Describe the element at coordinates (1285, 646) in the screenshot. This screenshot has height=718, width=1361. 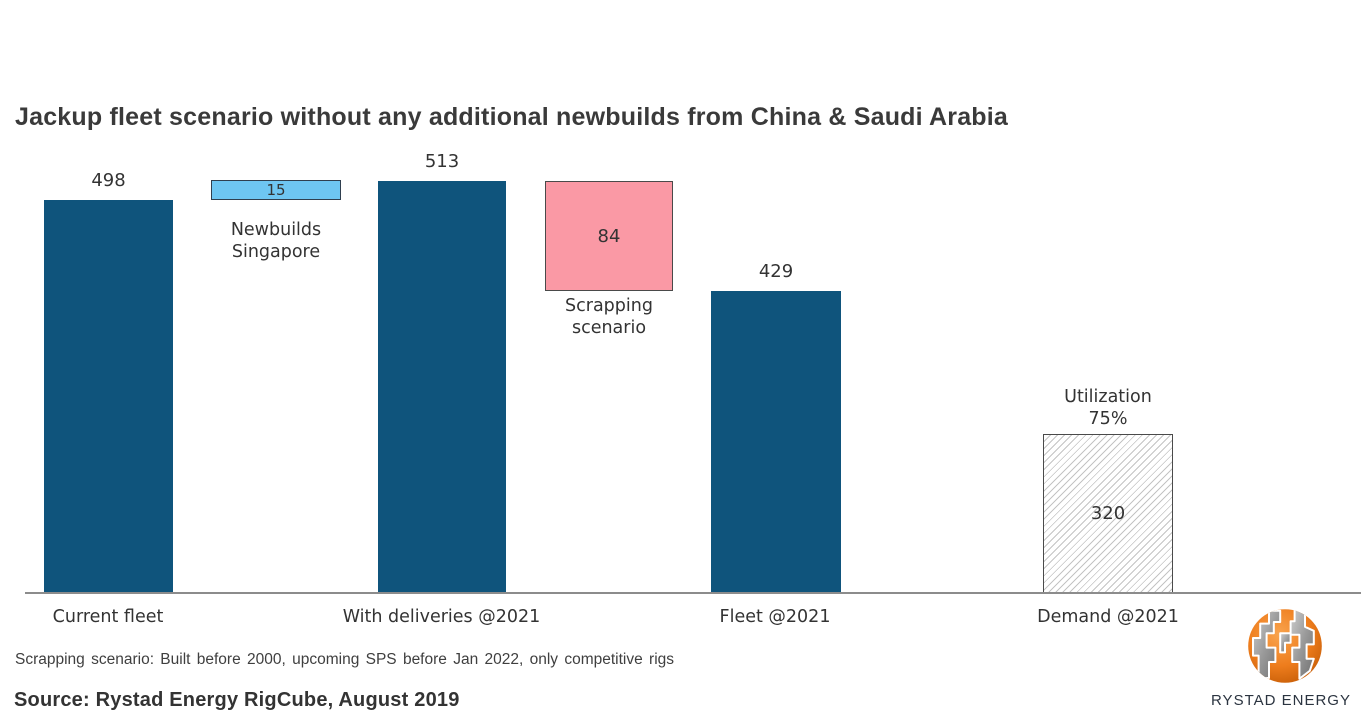
I see `rystad-globe-icon` at that location.